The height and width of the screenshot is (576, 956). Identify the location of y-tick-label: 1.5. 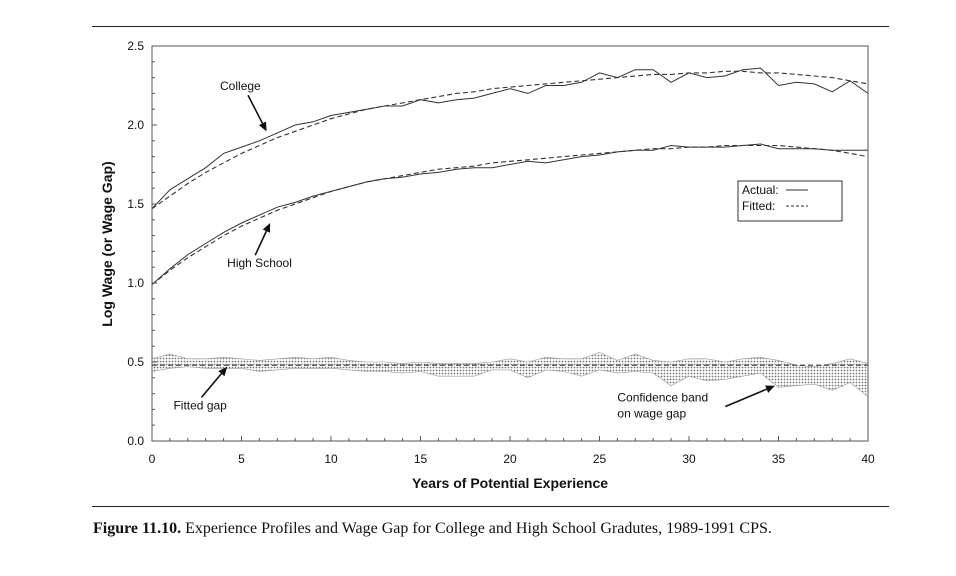
(135, 204).